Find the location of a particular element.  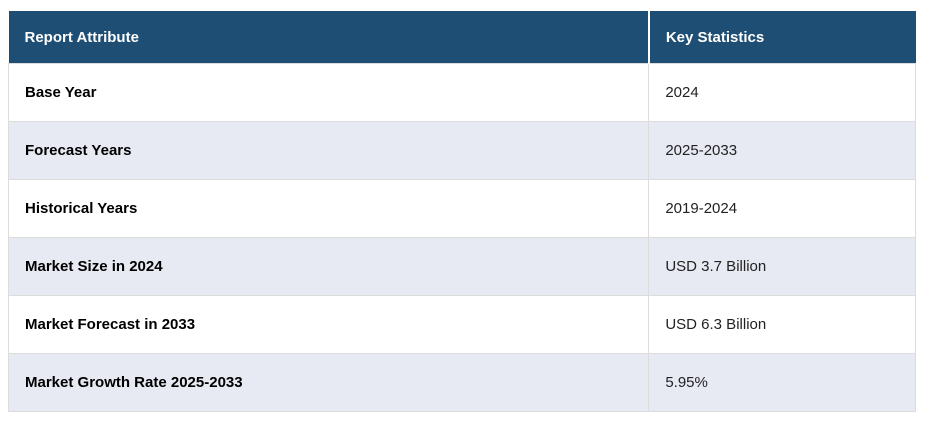

column-header-key-statistics: Key Statistics is located at coordinates (782, 37).